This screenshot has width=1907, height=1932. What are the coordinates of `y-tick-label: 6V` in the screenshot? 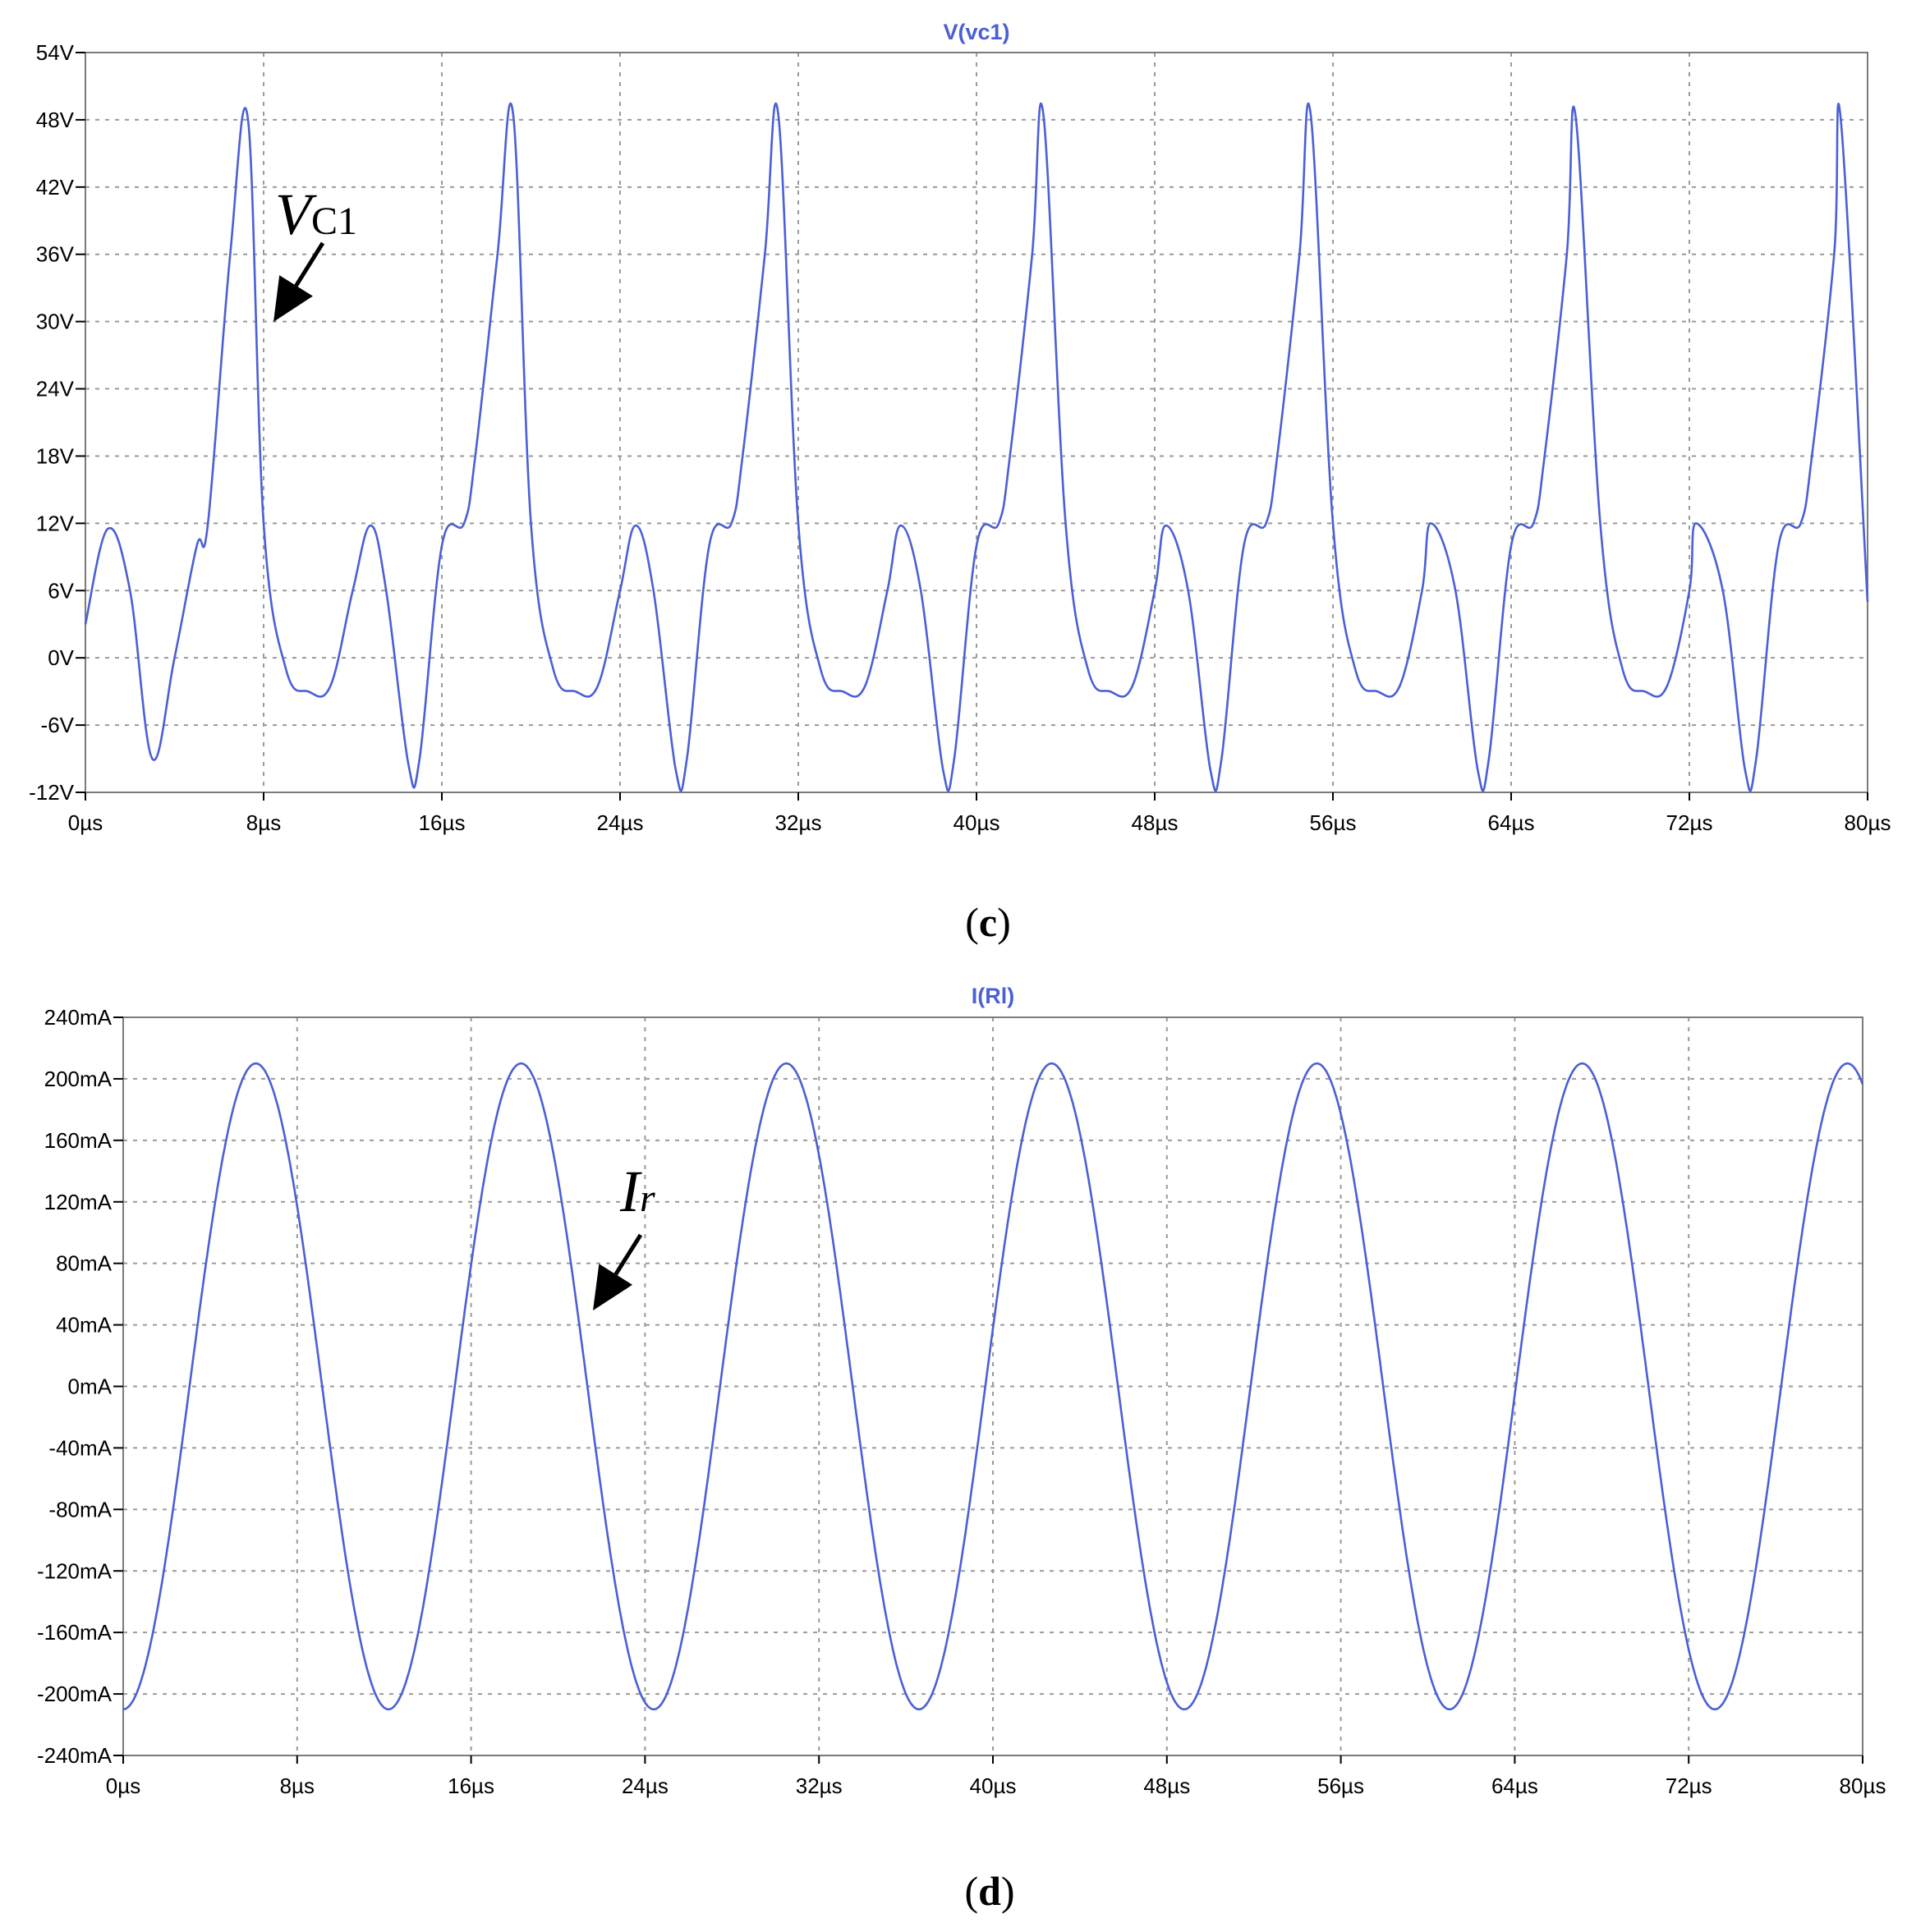 It's located at (61, 590).